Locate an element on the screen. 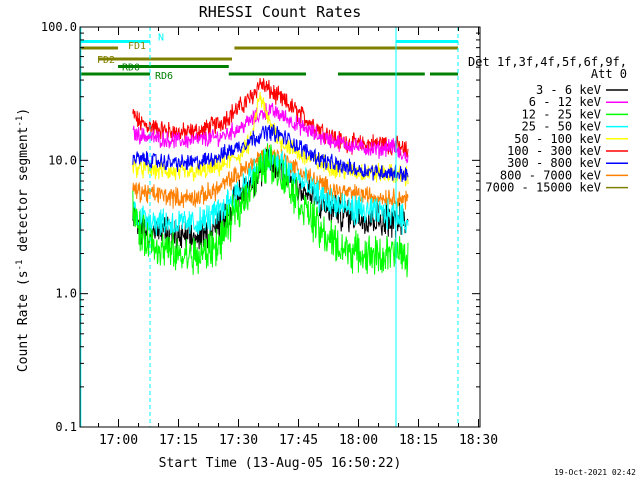 This screenshot has width=640, height=480. x-tick-label: 17:30 is located at coordinates (238, 440).